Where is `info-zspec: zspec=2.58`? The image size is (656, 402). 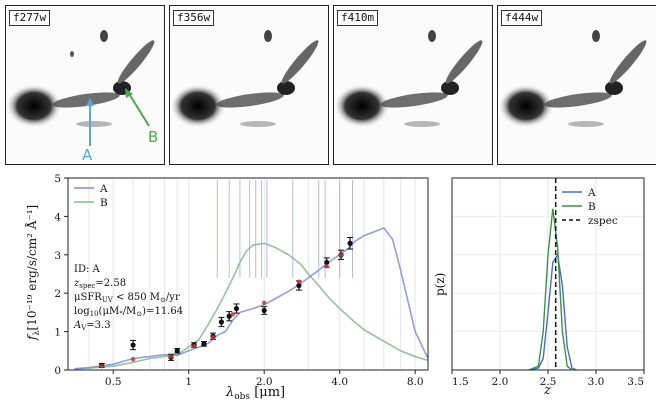 info-zspec: zspec=2.58 is located at coordinates (99, 284).